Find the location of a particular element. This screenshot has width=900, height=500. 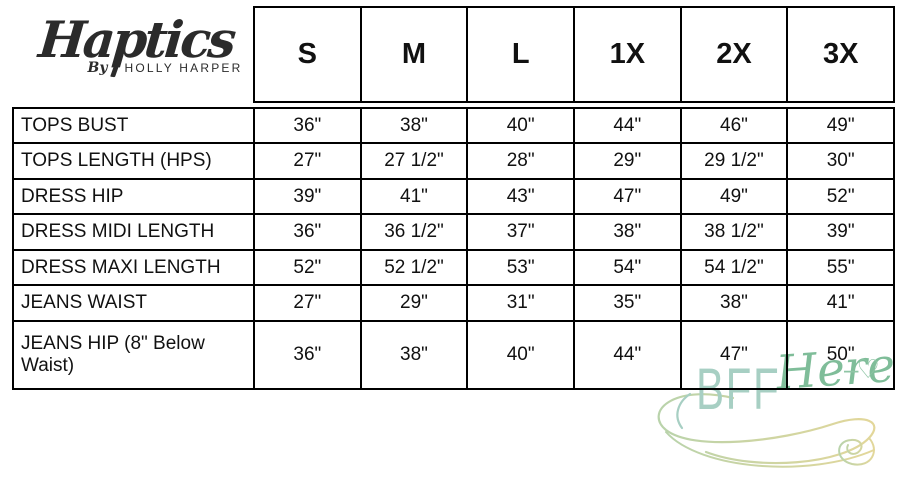

size-header-2x: 2X is located at coordinates (734, 54).